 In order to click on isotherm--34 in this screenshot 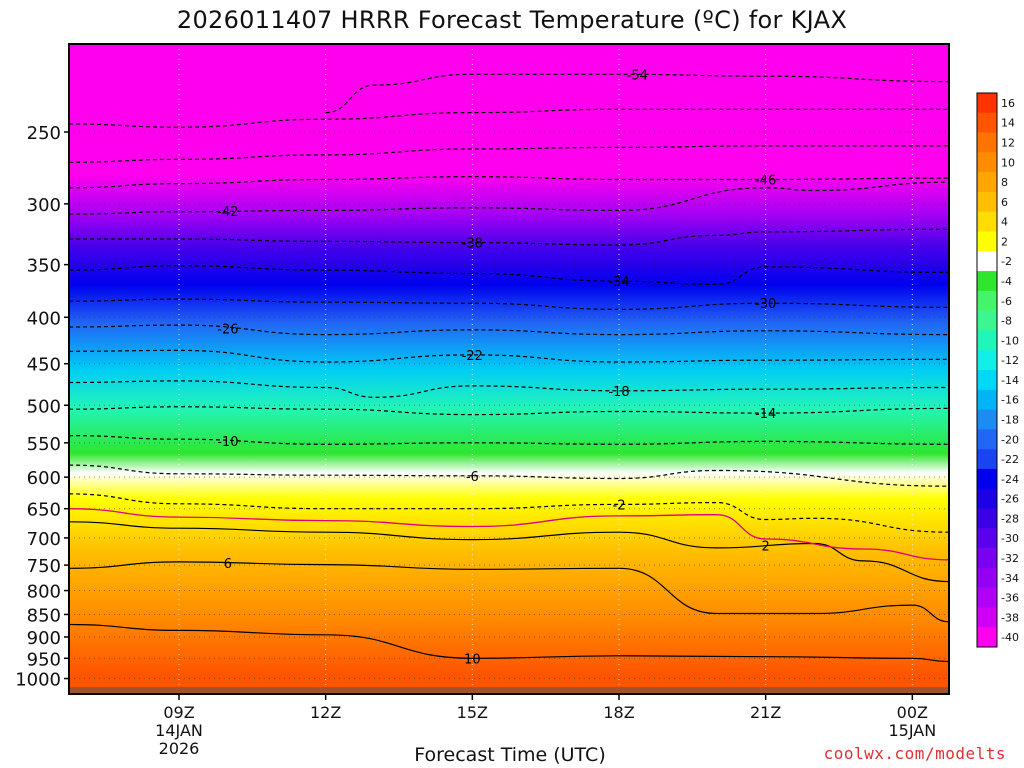, I will do `click(509, 275)`.